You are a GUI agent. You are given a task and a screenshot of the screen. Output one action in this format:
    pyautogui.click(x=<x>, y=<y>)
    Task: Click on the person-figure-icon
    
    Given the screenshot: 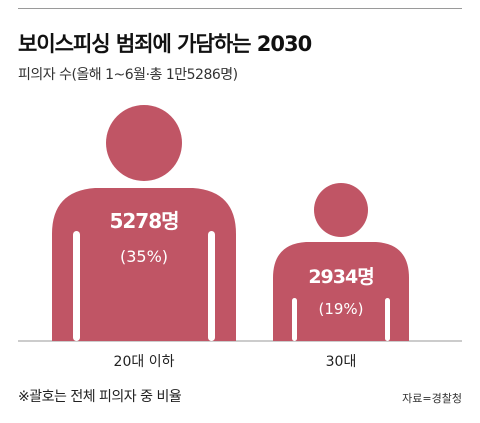 What is the action you would take?
    pyautogui.click(x=341, y=262)
    